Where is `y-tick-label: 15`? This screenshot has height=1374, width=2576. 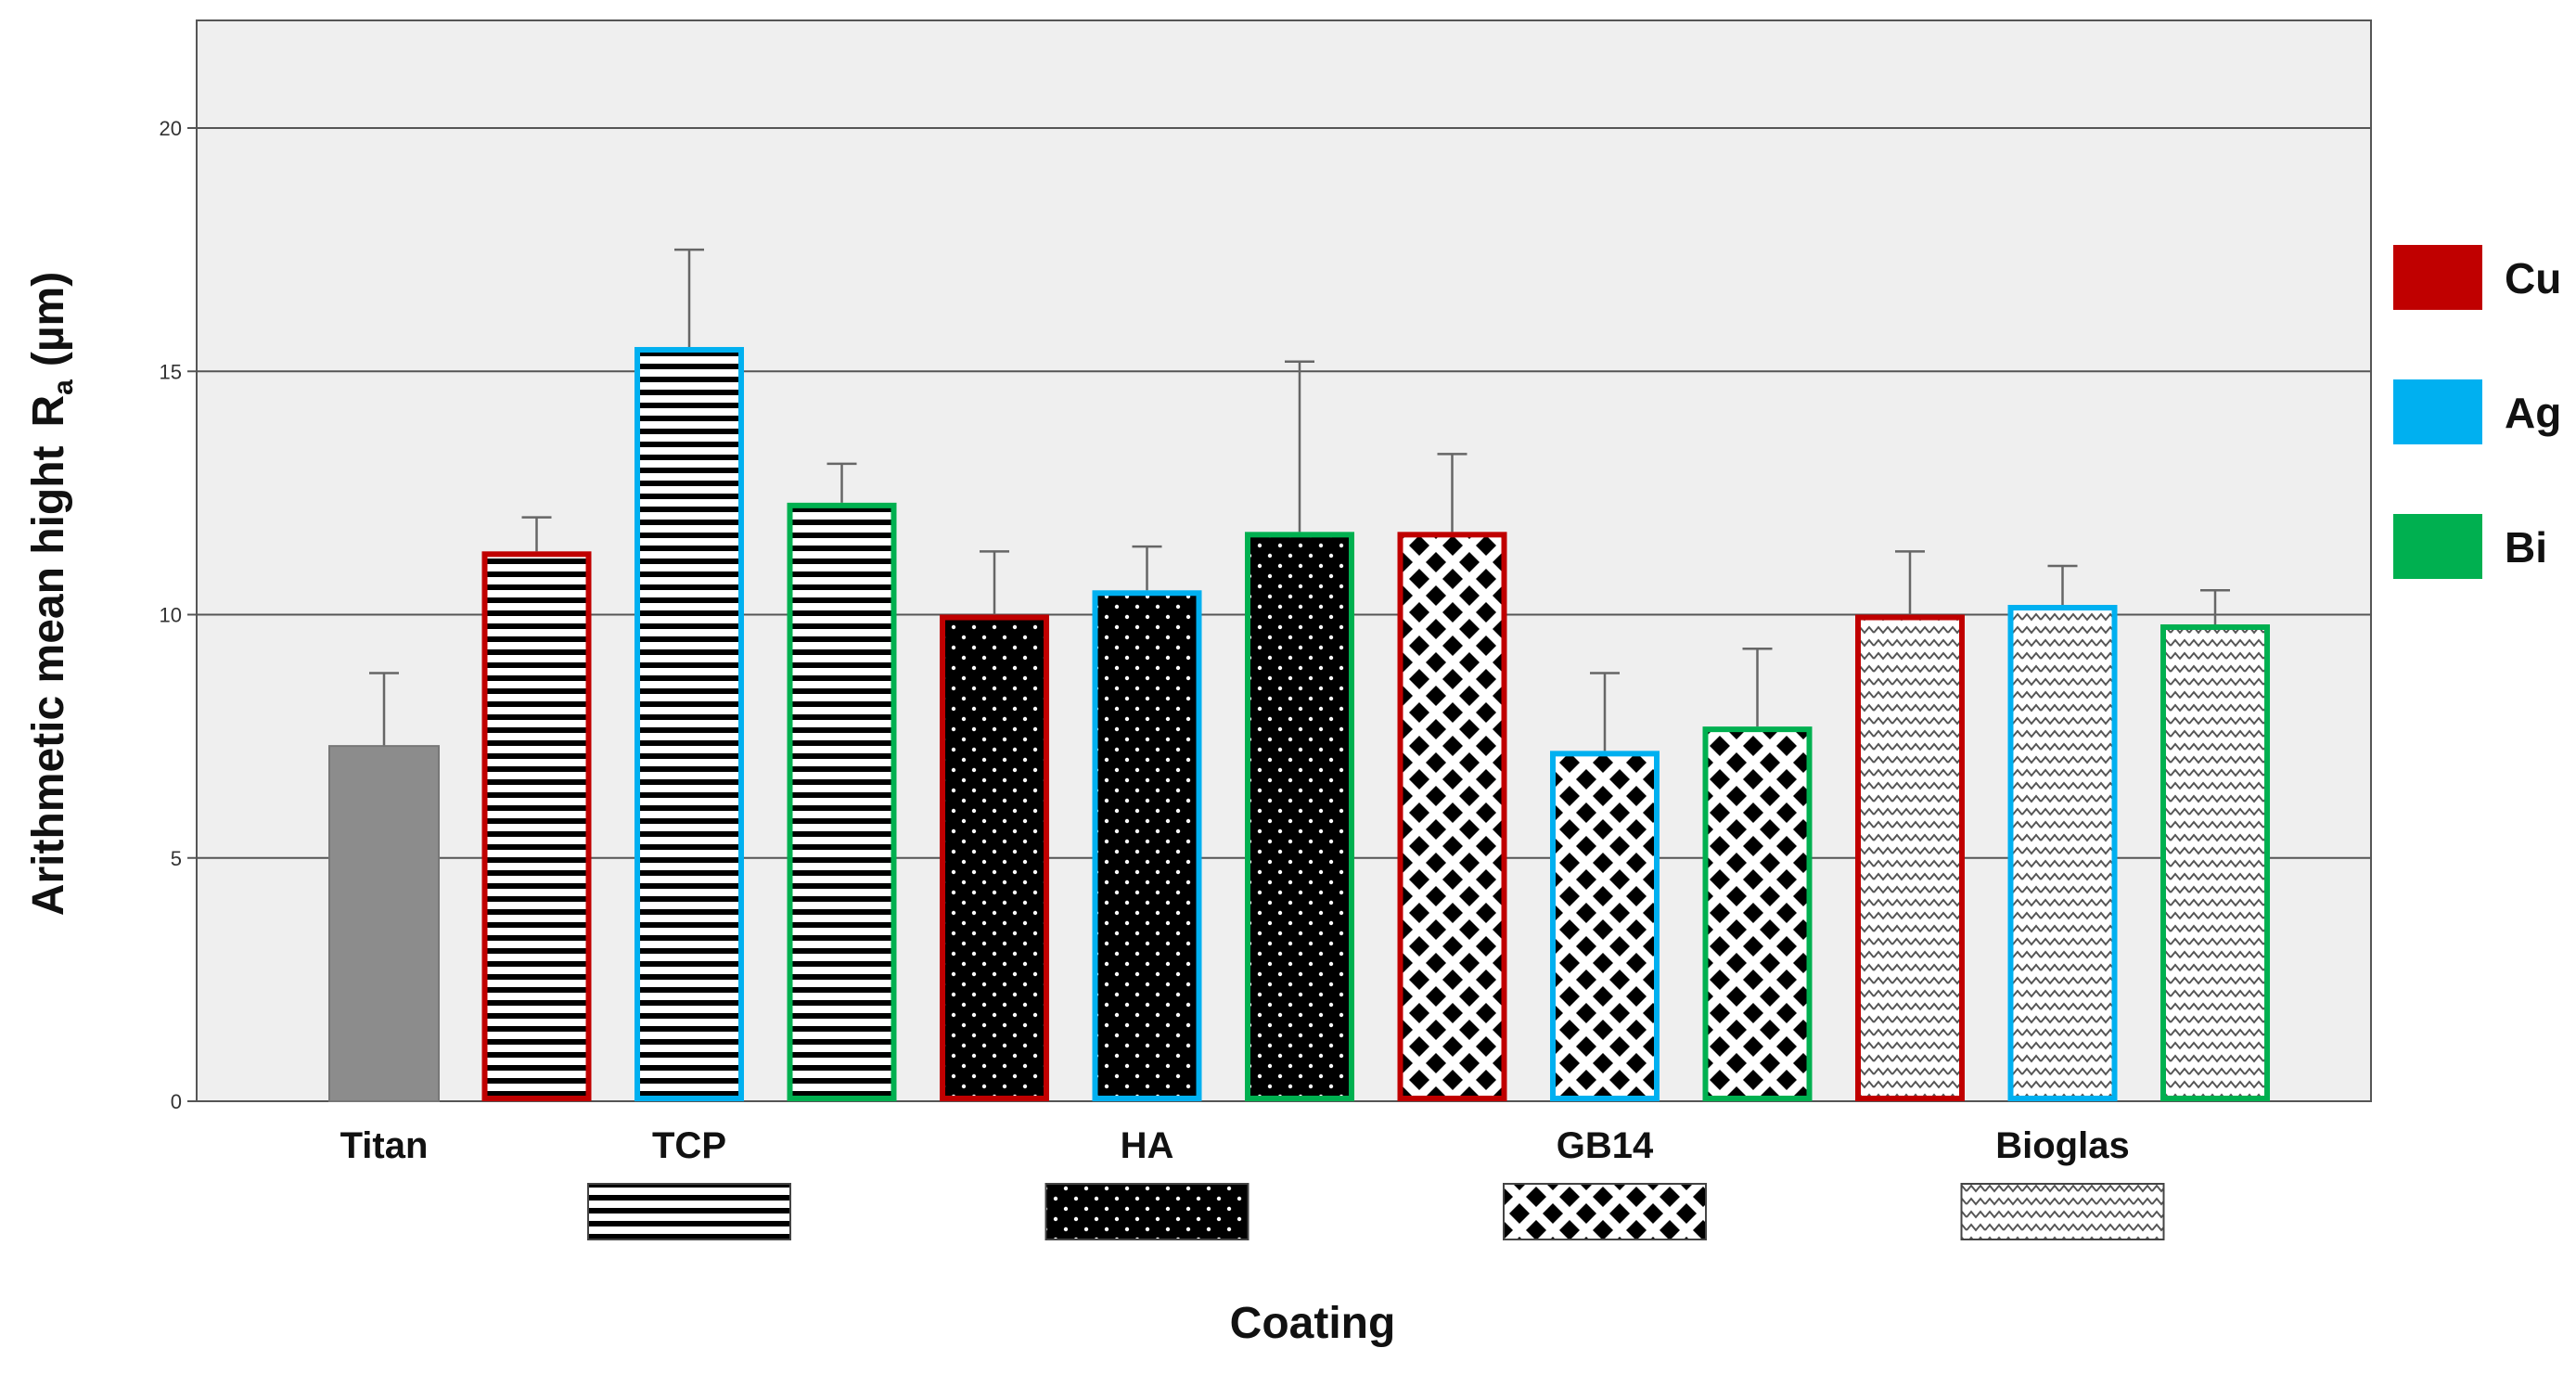 y-tick-label: 15 is located at coordinates (171, 371).